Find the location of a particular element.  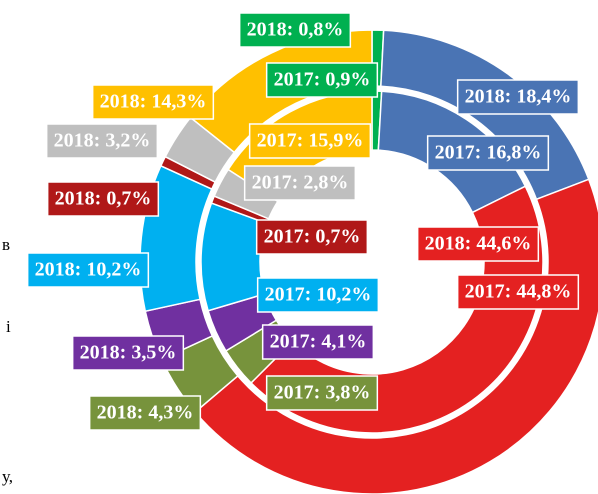

label-text: 2017: 3,8% is located at coordinates (322, 393).